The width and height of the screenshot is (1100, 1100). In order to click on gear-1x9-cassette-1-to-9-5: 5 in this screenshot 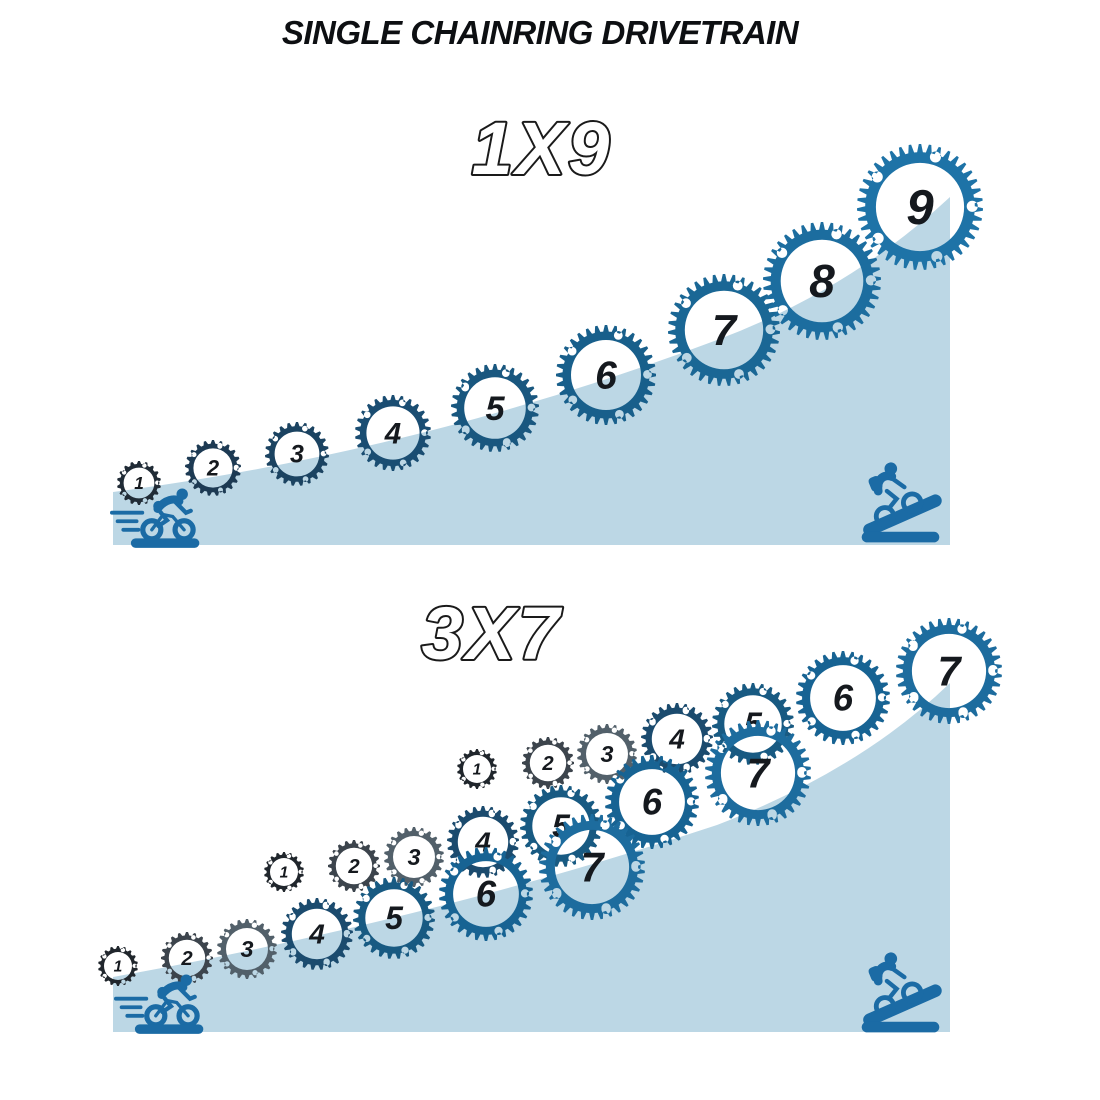, I will do `click(495, 408)`.